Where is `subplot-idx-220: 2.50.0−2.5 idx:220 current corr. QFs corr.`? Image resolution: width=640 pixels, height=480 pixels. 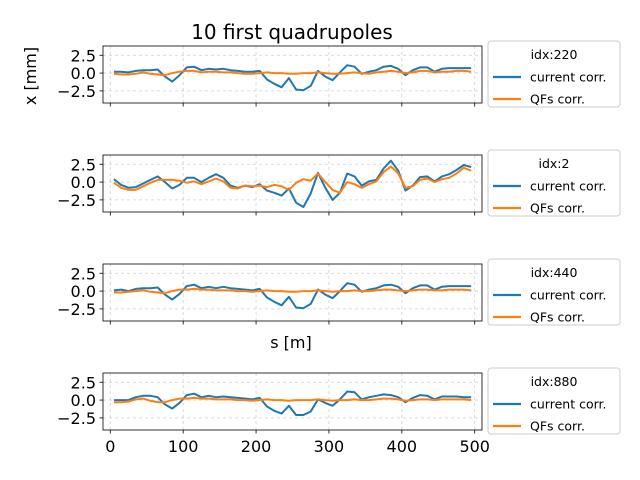 subplot-idx-220: 2.50.0−2.5 idx:220 current corr. QFs corr. is located at coordinates (339, 74).